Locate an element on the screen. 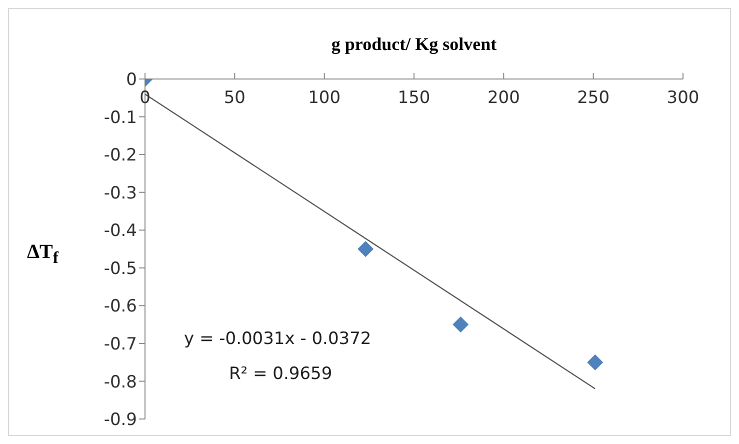 The image size is (739, 444). y-tick-label: -0.9 is located at coordinates (120, 420).